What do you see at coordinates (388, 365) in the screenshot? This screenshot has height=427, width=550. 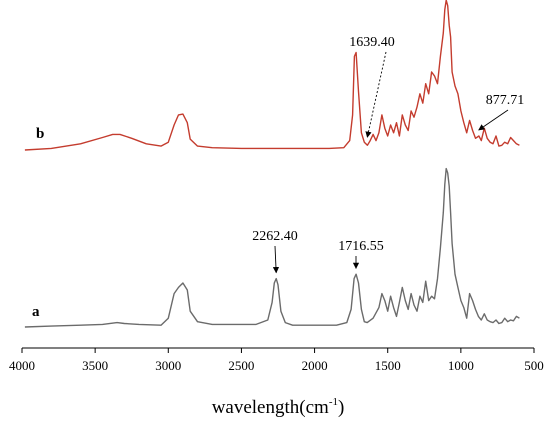 I see `x-tick-label-1500: 1500` at bounding box center [388, 365].